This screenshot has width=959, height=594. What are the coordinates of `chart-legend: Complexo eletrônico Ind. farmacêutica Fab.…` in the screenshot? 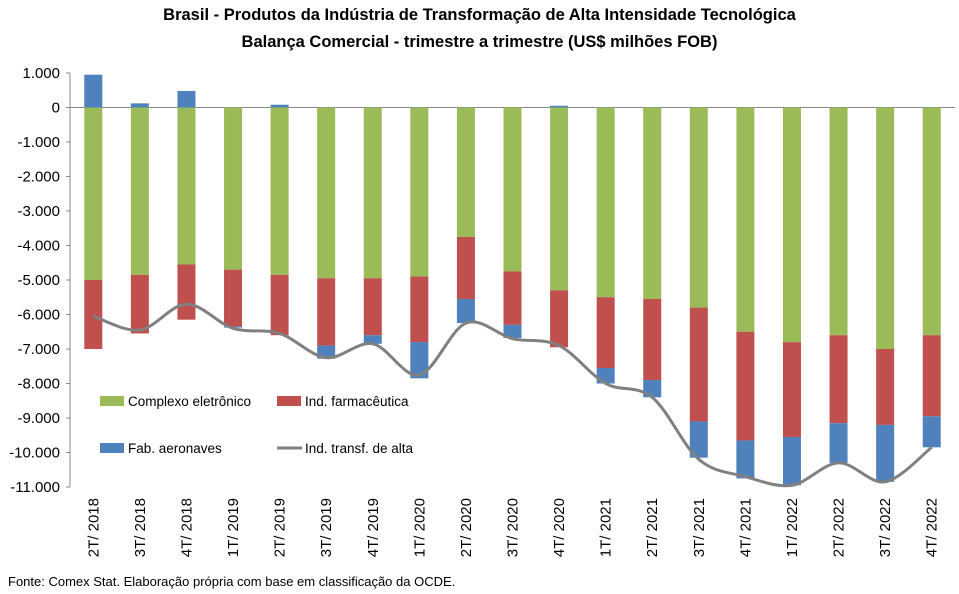 It's located at (257, 425).